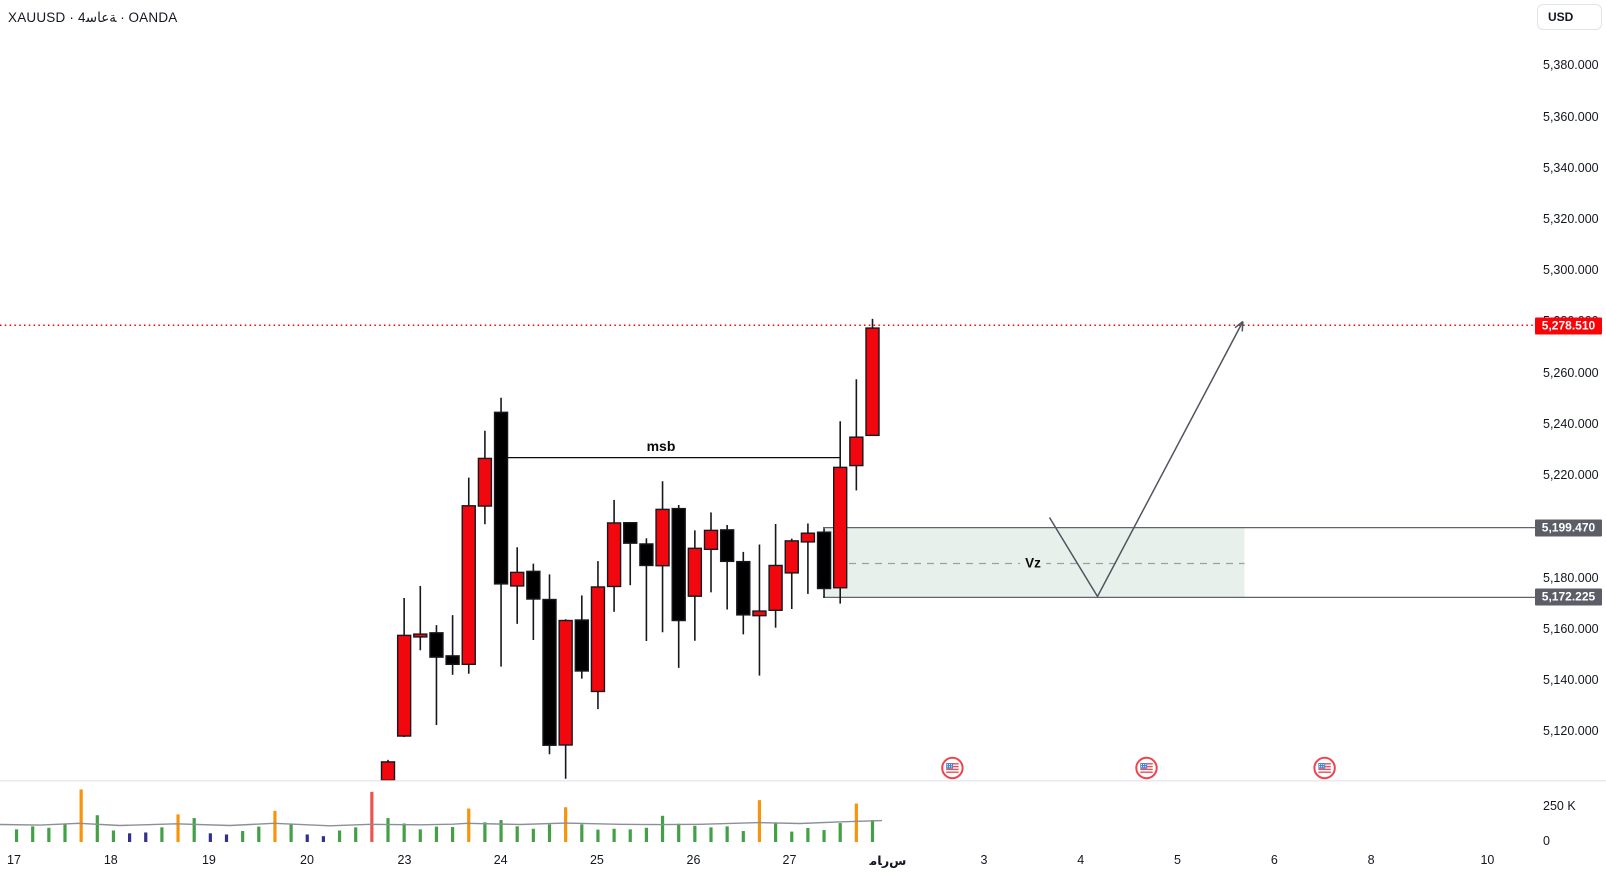 This screenshot has height=875, width=1606. I want to click on currency-usd-button: USD, so click(1569, 17).